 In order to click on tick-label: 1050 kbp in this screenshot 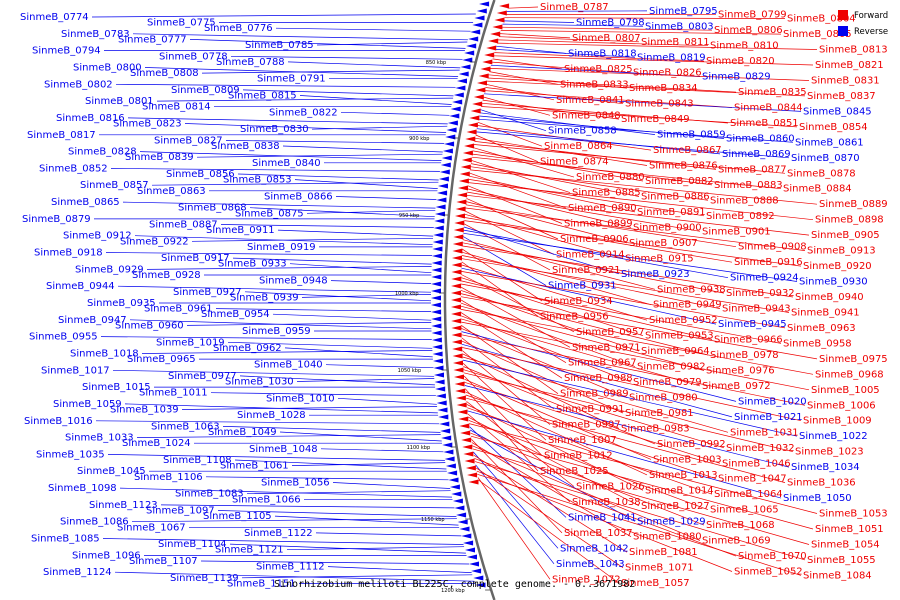, I will do `click(410, 371)`.